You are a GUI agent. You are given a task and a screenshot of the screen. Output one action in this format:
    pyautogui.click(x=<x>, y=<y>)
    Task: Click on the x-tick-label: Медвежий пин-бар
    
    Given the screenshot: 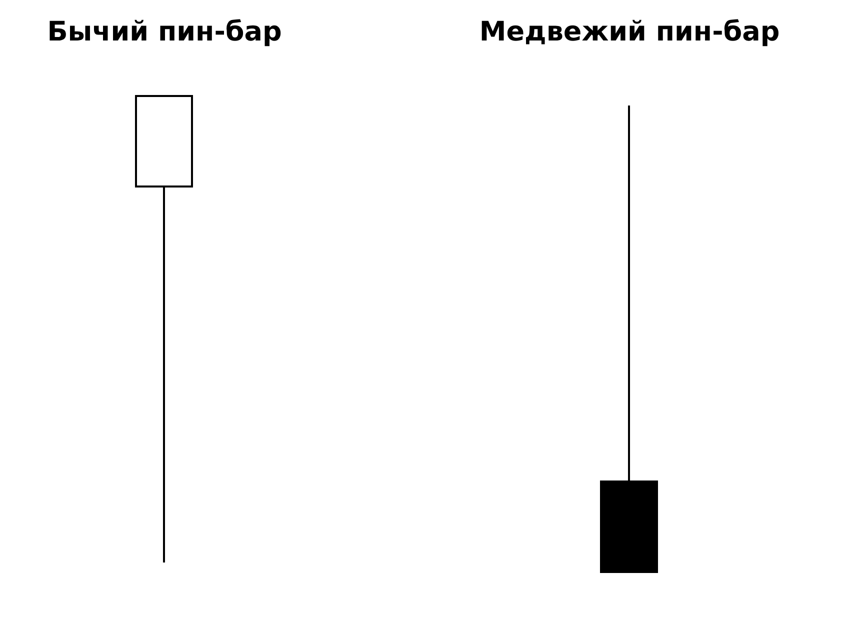 What is the action you would take?
    pyautogui.click(x=629, y=32)
    